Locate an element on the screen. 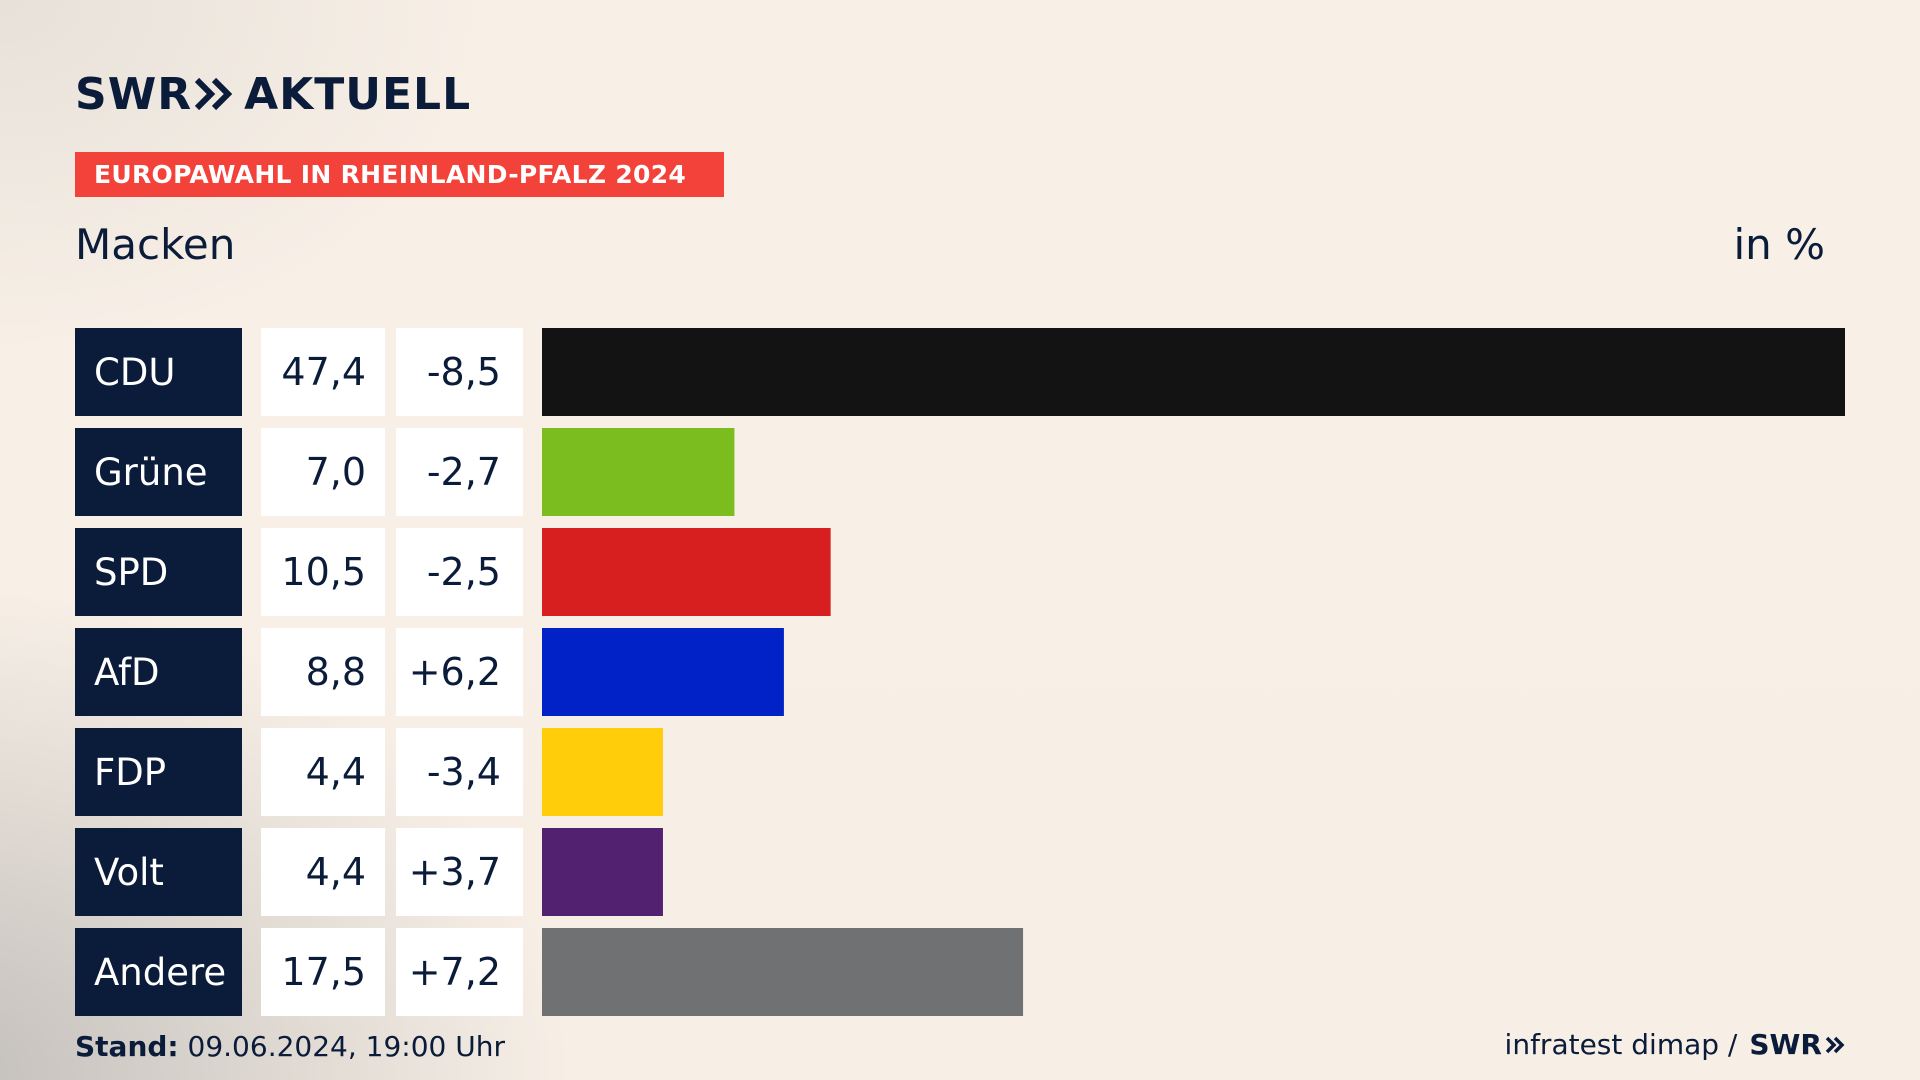 This screenshot has height=1080, width=1920. footer-stand: Stand: 09.06.2024, 19:00 Uhr is located at coordinates (290, 1046).